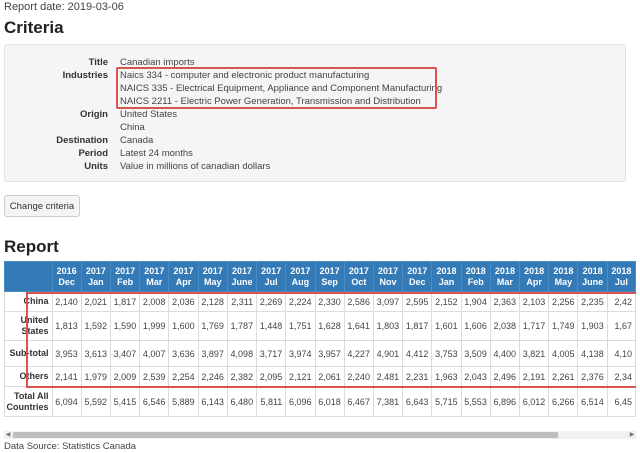  I want to click on table-cell: 5,553, so click(475, 401).